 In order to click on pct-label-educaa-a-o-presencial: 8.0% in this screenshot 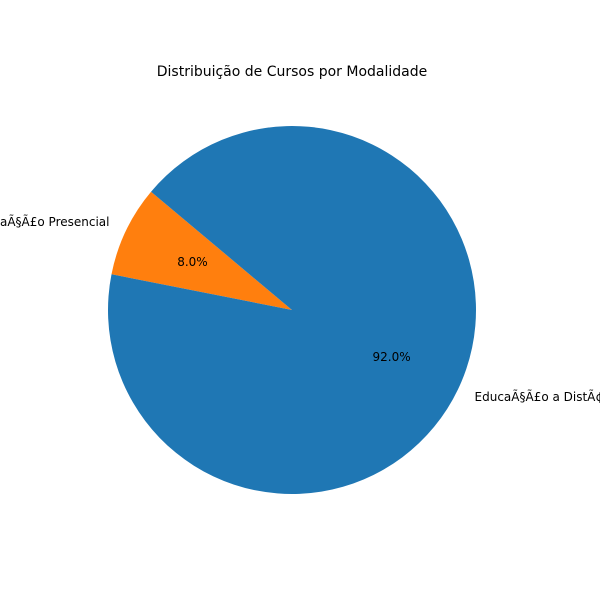, I will do `click(192, 262)`.